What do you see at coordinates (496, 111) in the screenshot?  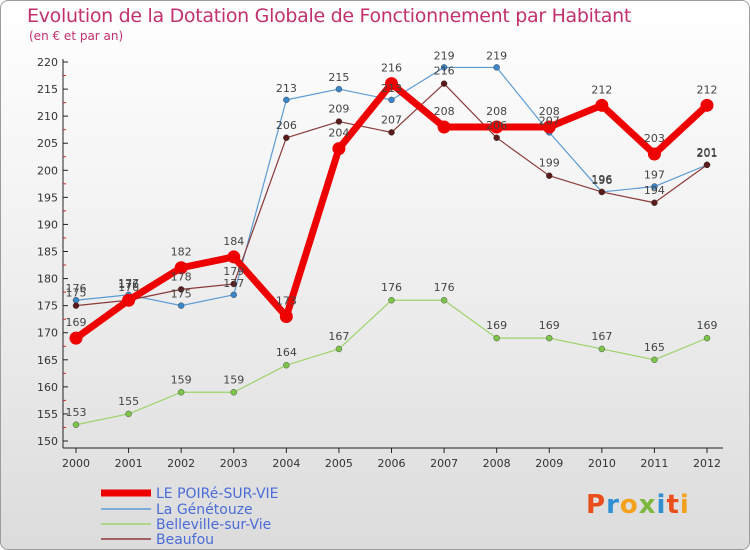 I see `data-label: 208` at bounding box center [496, 111].